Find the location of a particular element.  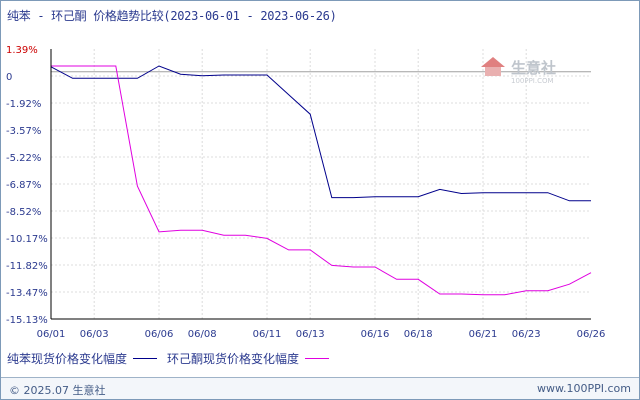

y-tick-label: 1.39% is located at coordinates (22, 50).